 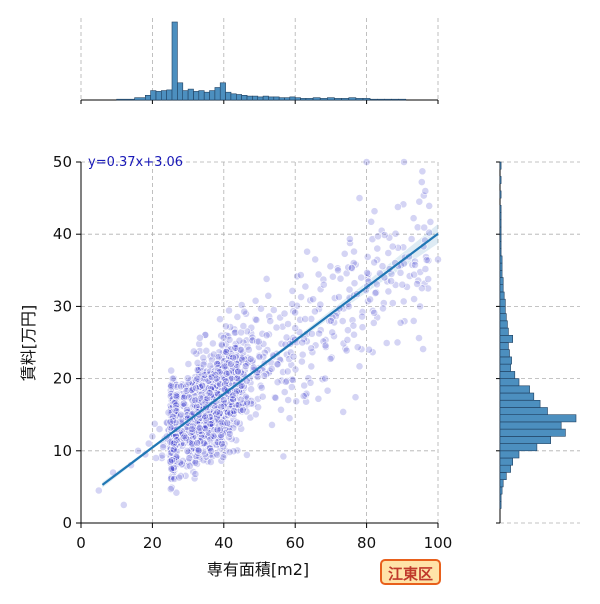 I want to click on y-tick-label: 30, so click(x=62, y=306).